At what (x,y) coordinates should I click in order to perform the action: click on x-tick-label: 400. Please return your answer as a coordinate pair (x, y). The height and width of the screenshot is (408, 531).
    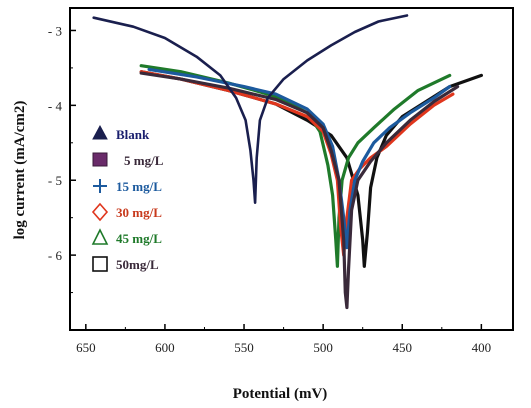
    Looking at the image, I should click on (482, 347).